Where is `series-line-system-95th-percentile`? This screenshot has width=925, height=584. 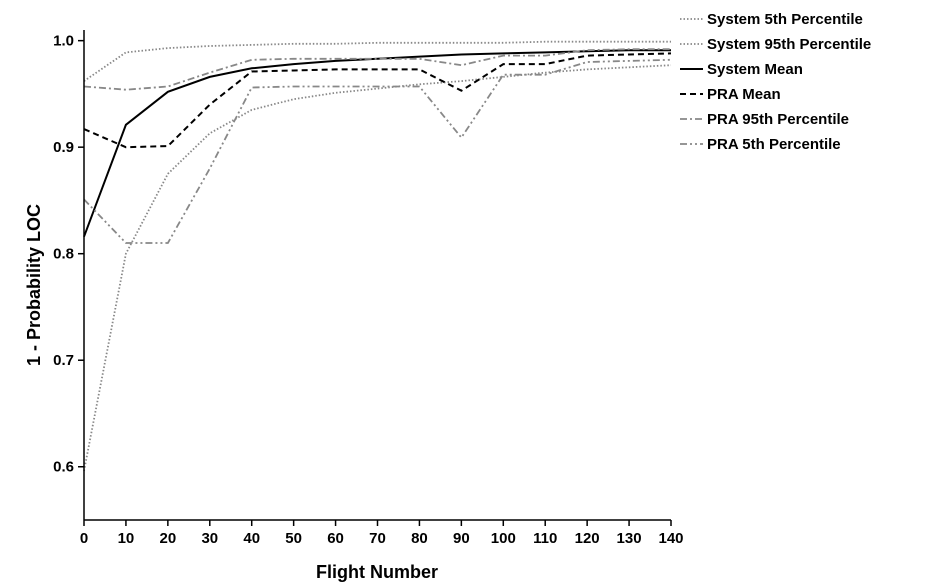
series-line-system-95th-percentile is located at coordinates (377, 61).